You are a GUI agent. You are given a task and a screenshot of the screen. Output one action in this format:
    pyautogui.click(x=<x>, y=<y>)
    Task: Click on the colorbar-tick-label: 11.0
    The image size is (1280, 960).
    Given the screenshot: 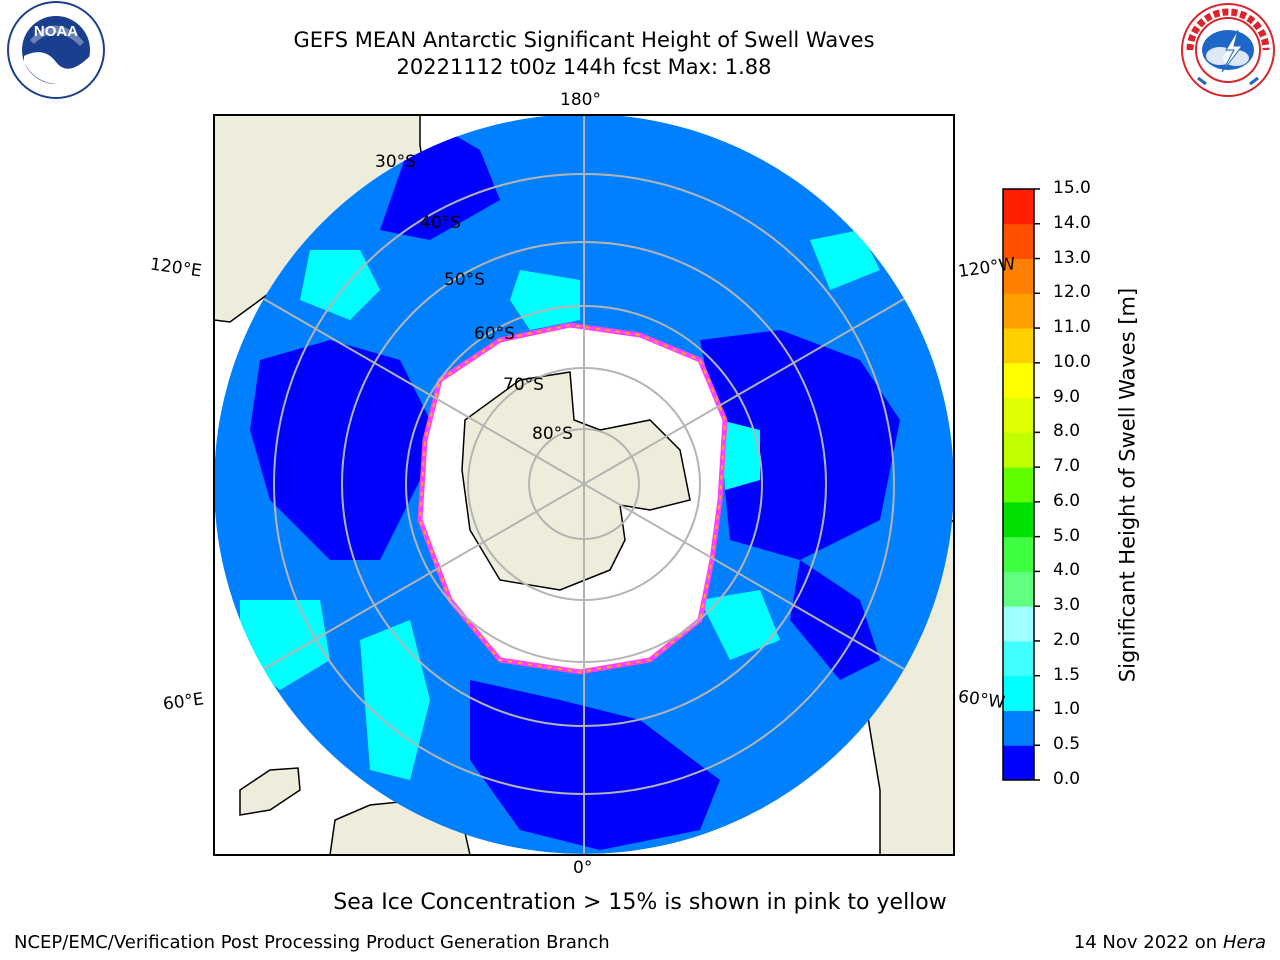 What is the action you would take?
    pyautogui.click(x=1072, y=327)
    